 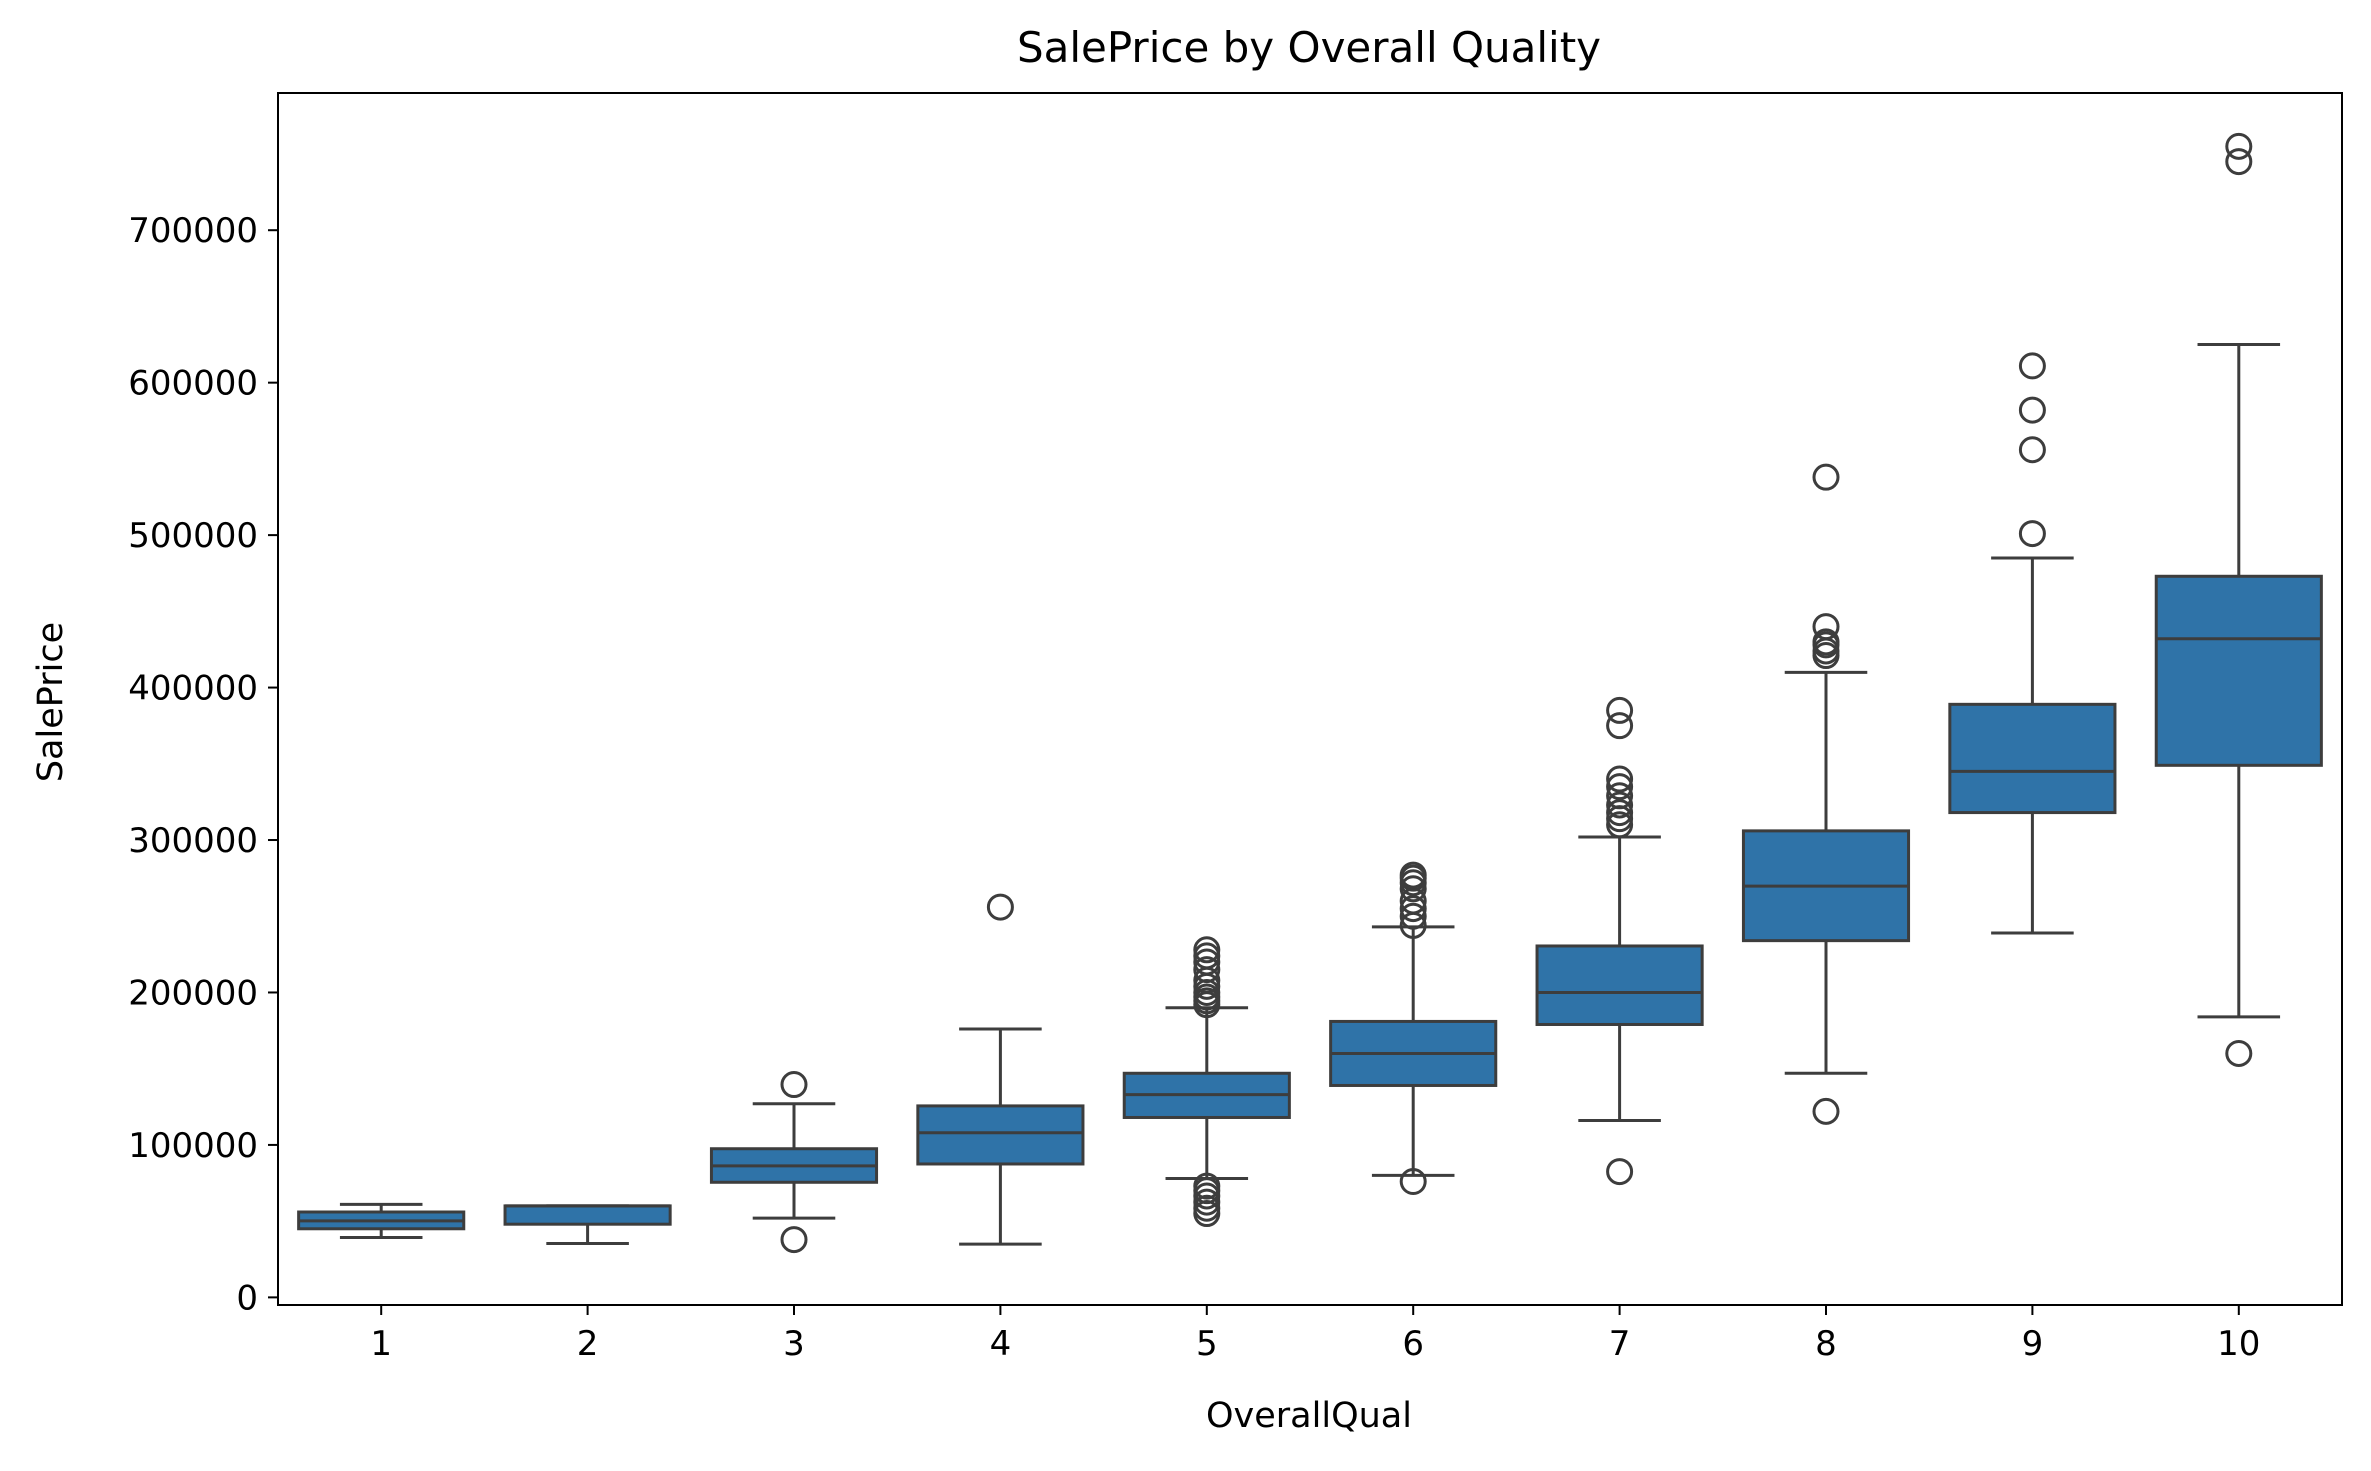 I want to click on y-tick-label: 0, so click(x=247, y=1298).